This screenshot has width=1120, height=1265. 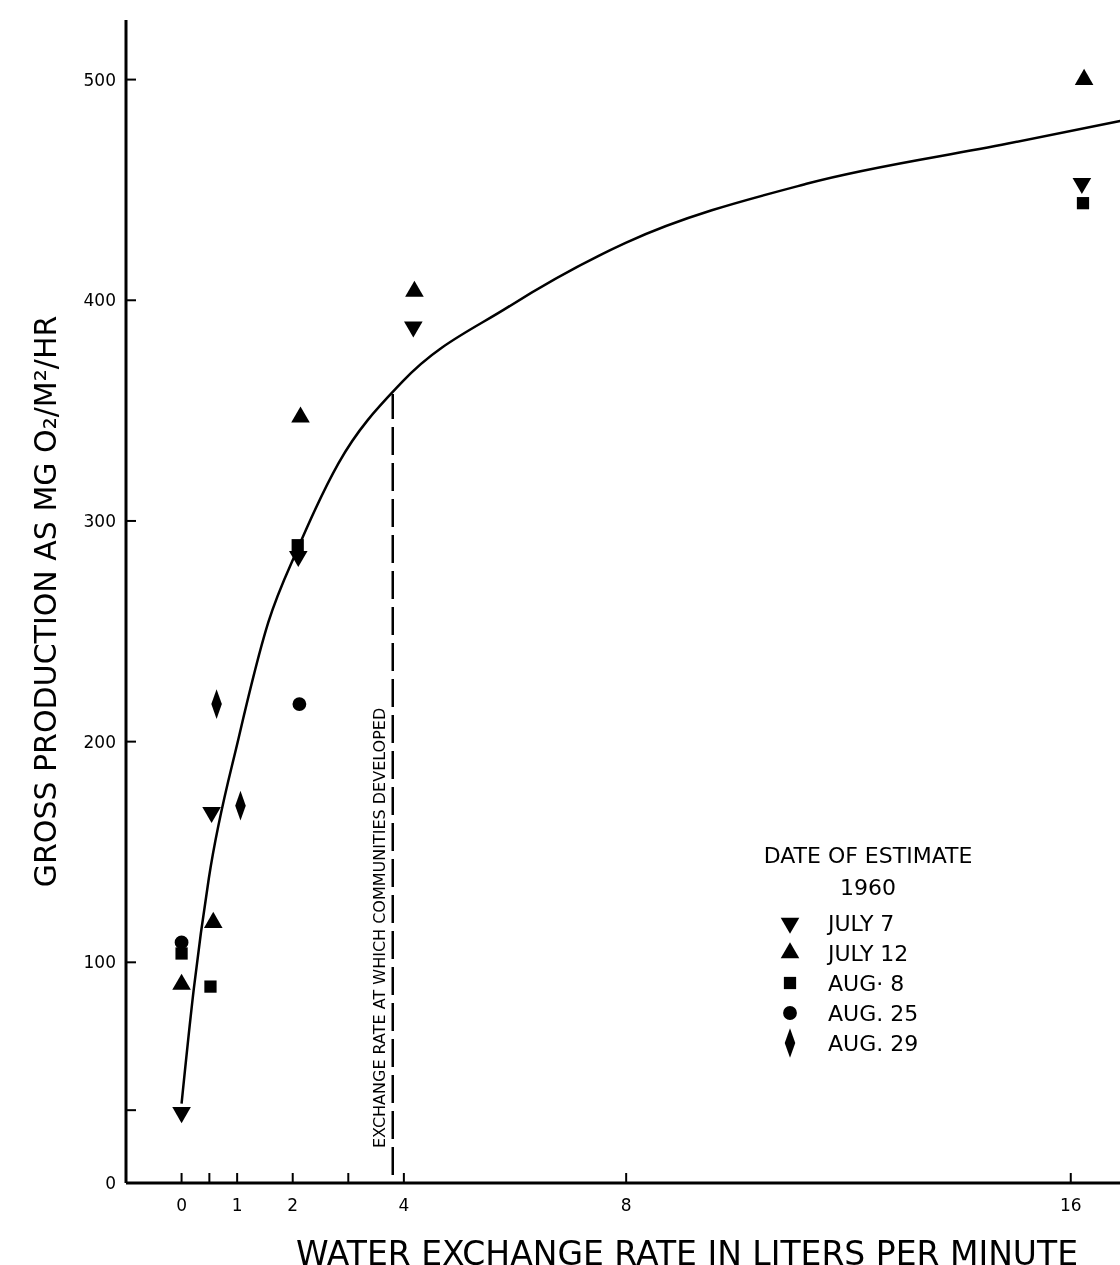 What do you see at coordinates (873, 1043) in the screenshot?
I see `legend-label: AUG. 29` at bounding box center [873, 1043].